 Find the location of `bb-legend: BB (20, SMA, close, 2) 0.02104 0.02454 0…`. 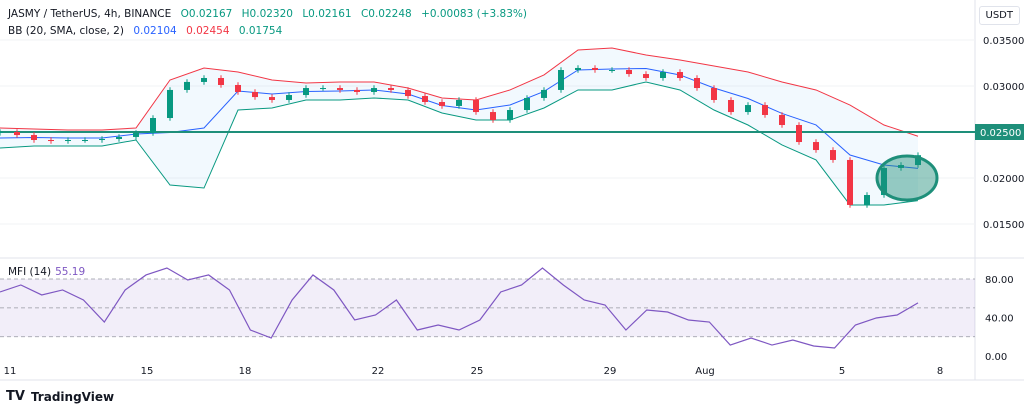

bb-legend: BB (20, SMA, close, 2) 0.02104 0.02454 0… is located at coordinates (148, 31).